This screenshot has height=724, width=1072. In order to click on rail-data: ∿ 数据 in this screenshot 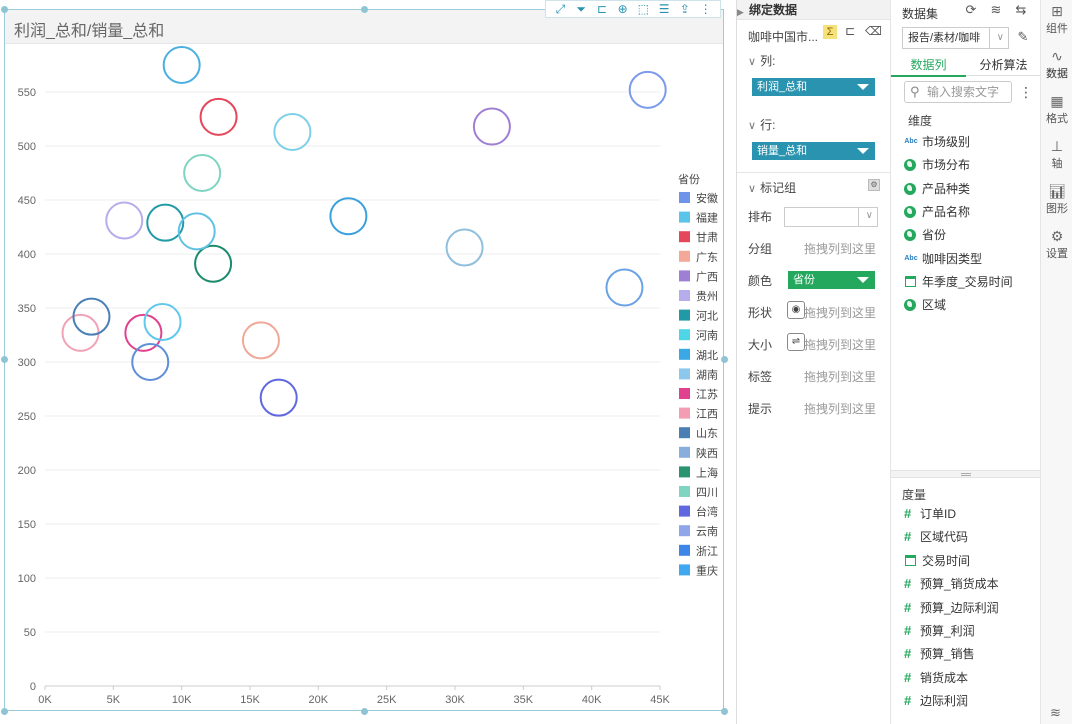, I will do `click(1056, 64)`.